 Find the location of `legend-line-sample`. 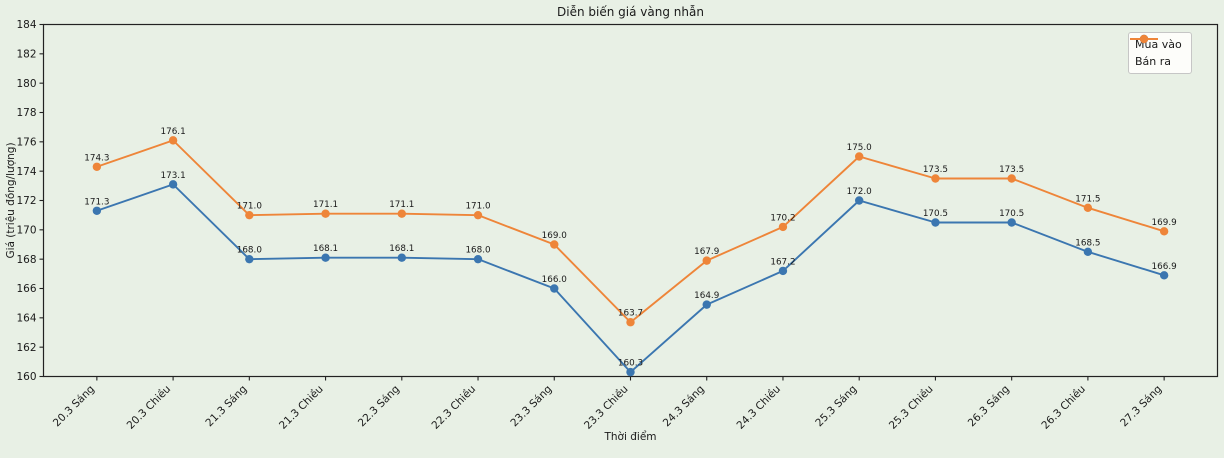

legend-line-sample is located at coordinates (1144, 39).